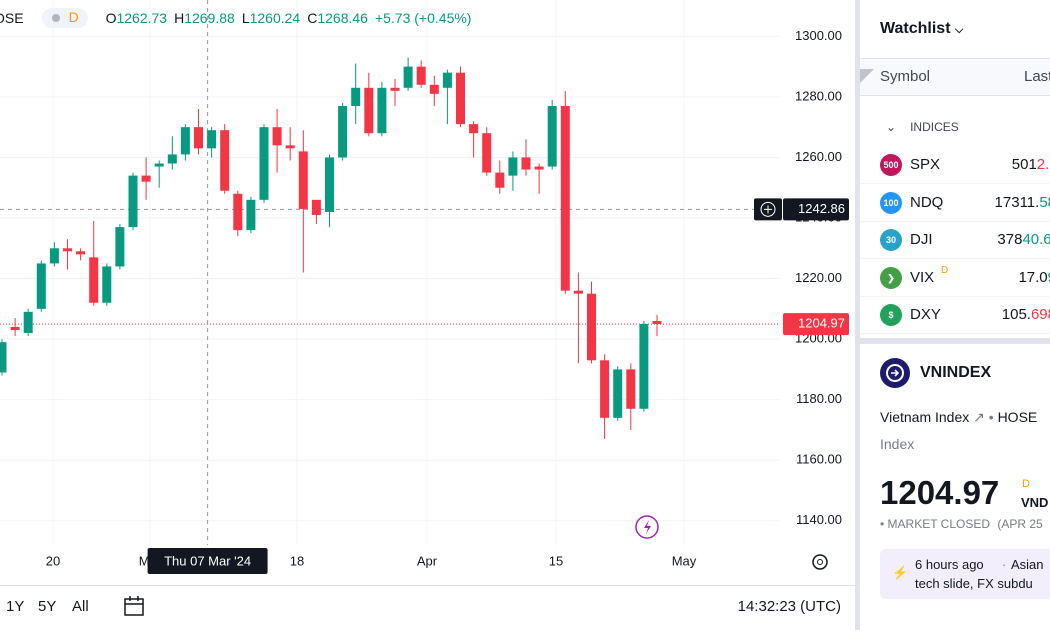 Image resolution: width=1050 pixels, height=631 pixels. Describe the element at coordinates (427, 608) in the screenshot. I see `bottom-bar: 1Y 5Y All 14:32:23 (UTC)` at that location.